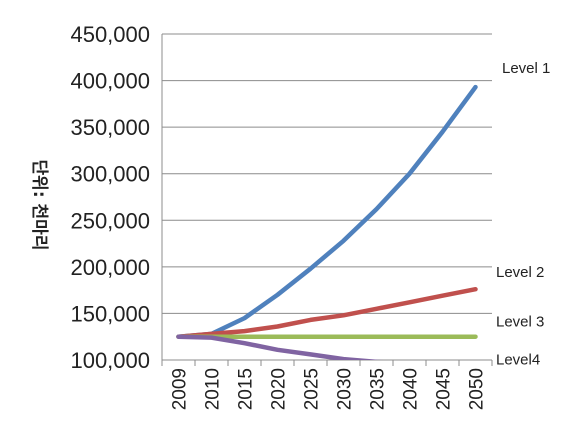  What do you see at coordinates (345, 389) in the screenshot?
I see `x-tick-label: 2030` at bounding box center [345, 389].